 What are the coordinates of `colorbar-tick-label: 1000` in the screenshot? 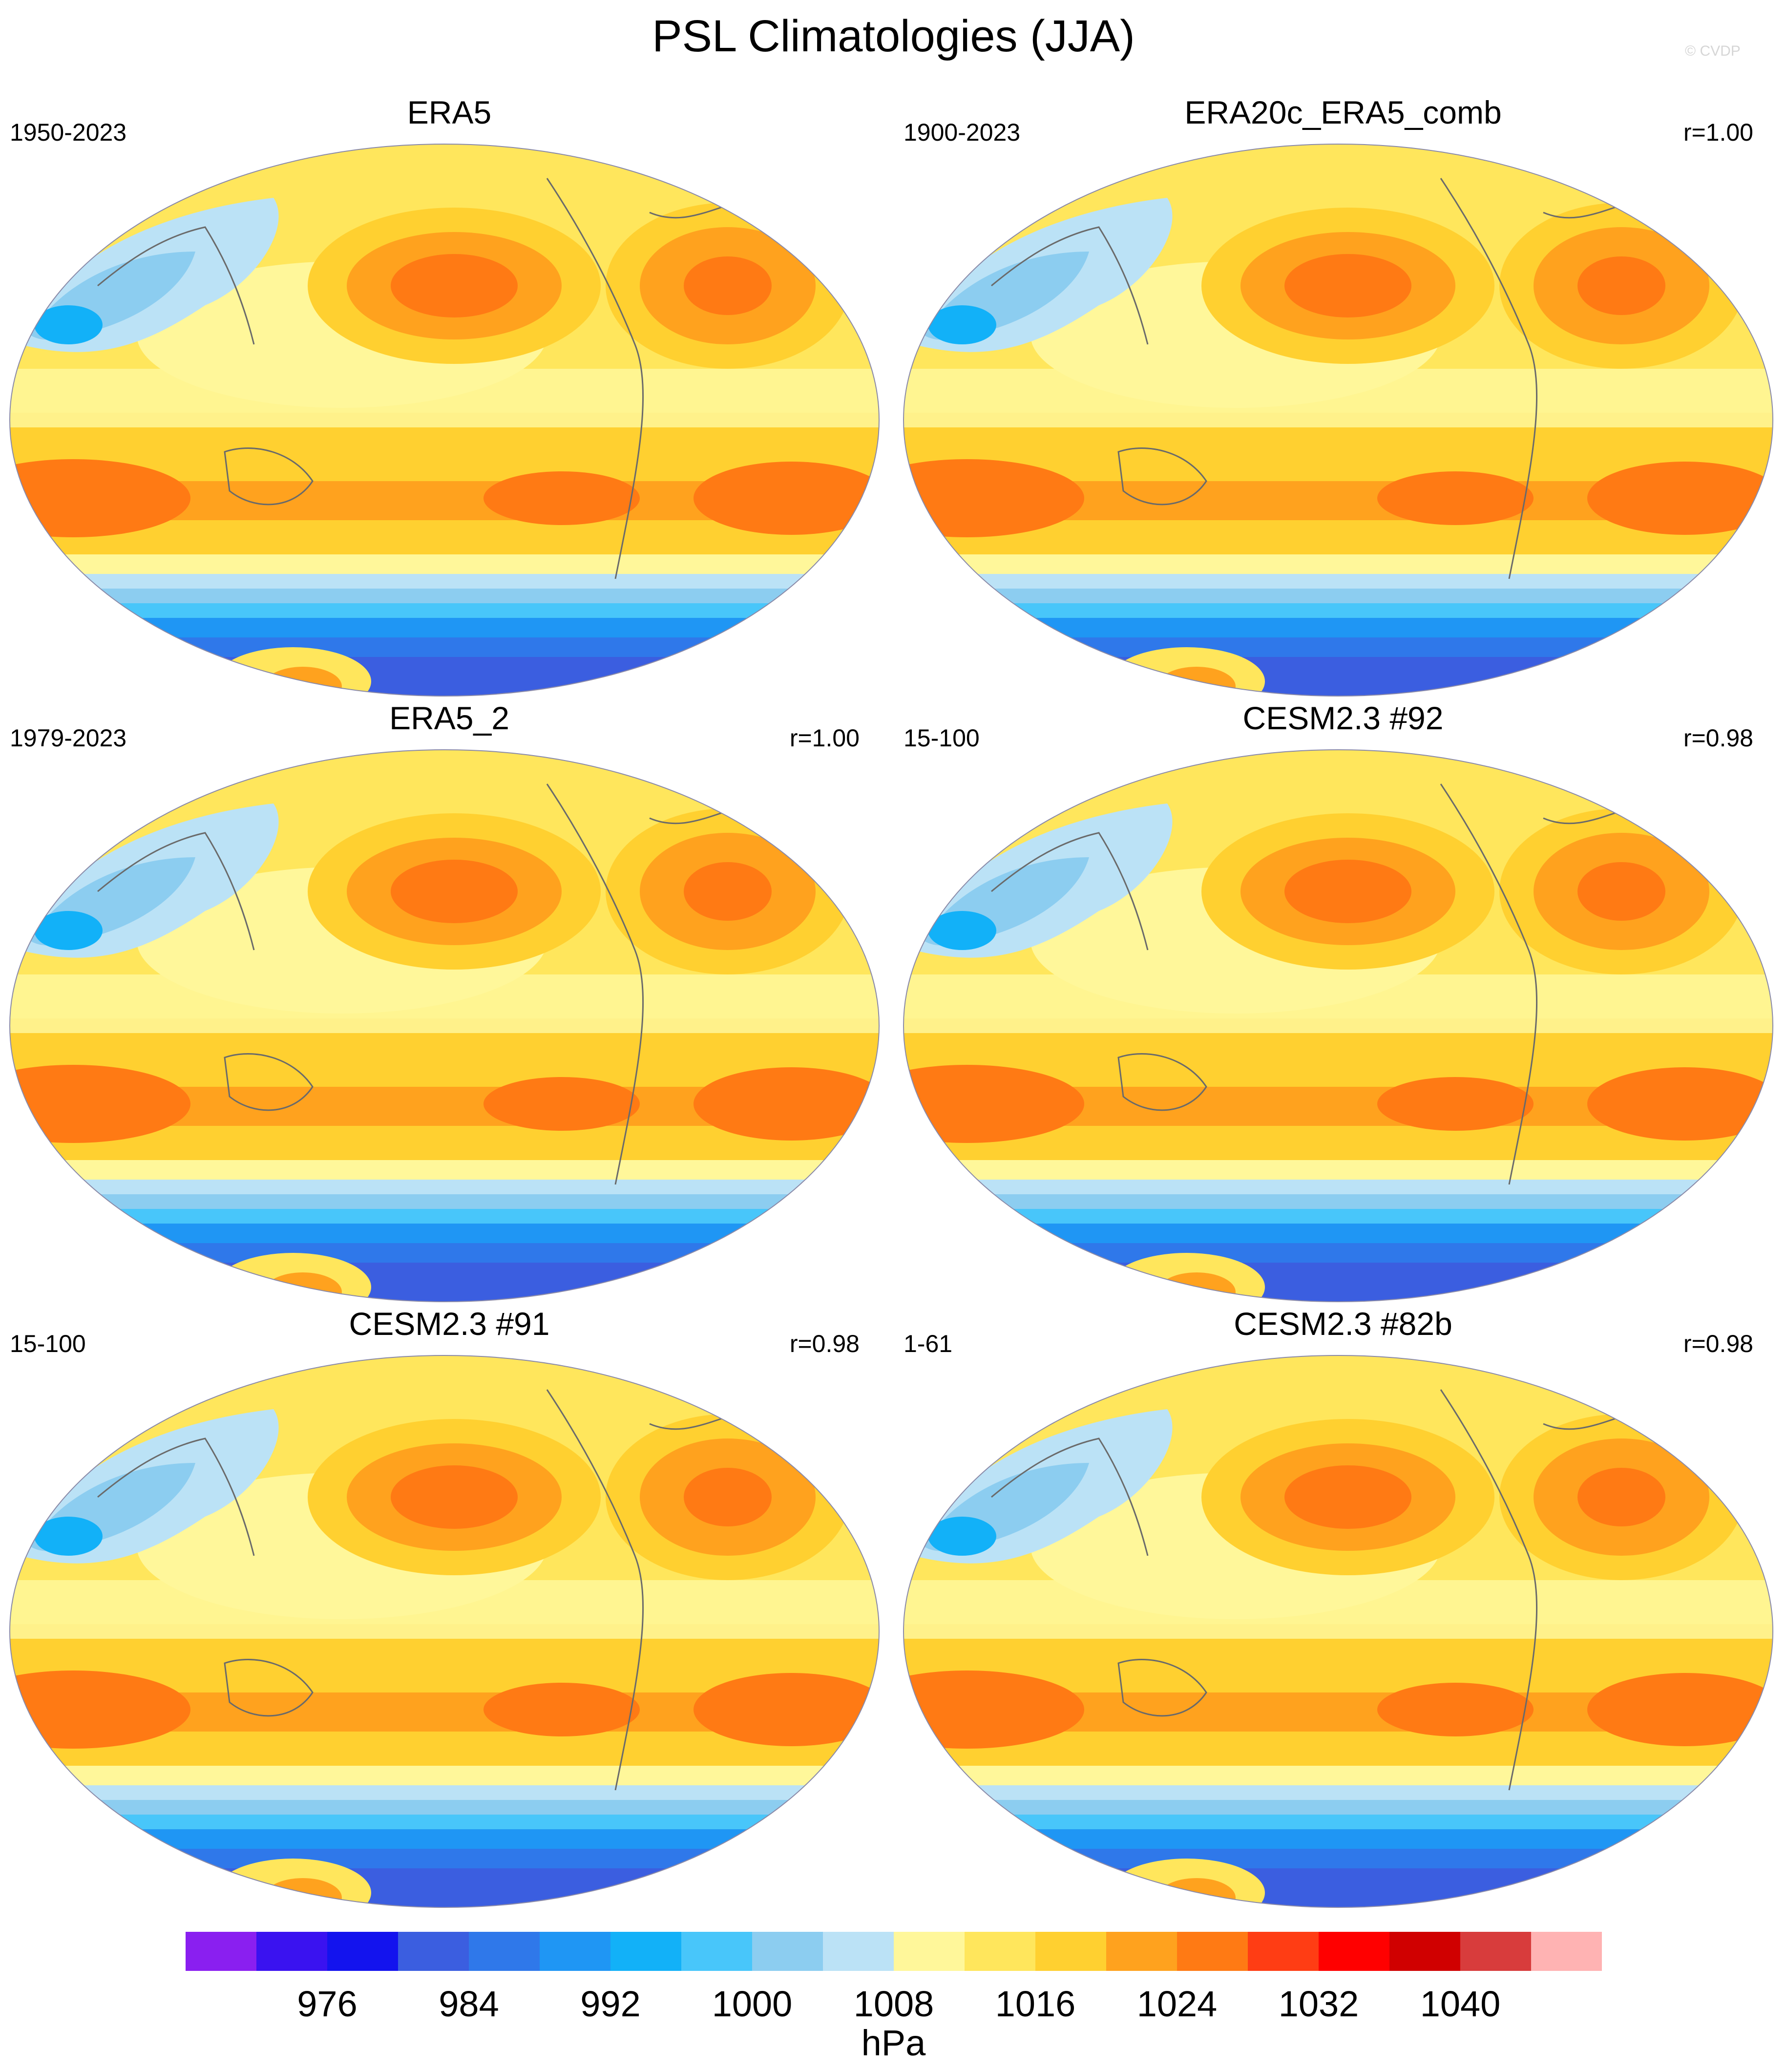 It's located at (752, 2004).